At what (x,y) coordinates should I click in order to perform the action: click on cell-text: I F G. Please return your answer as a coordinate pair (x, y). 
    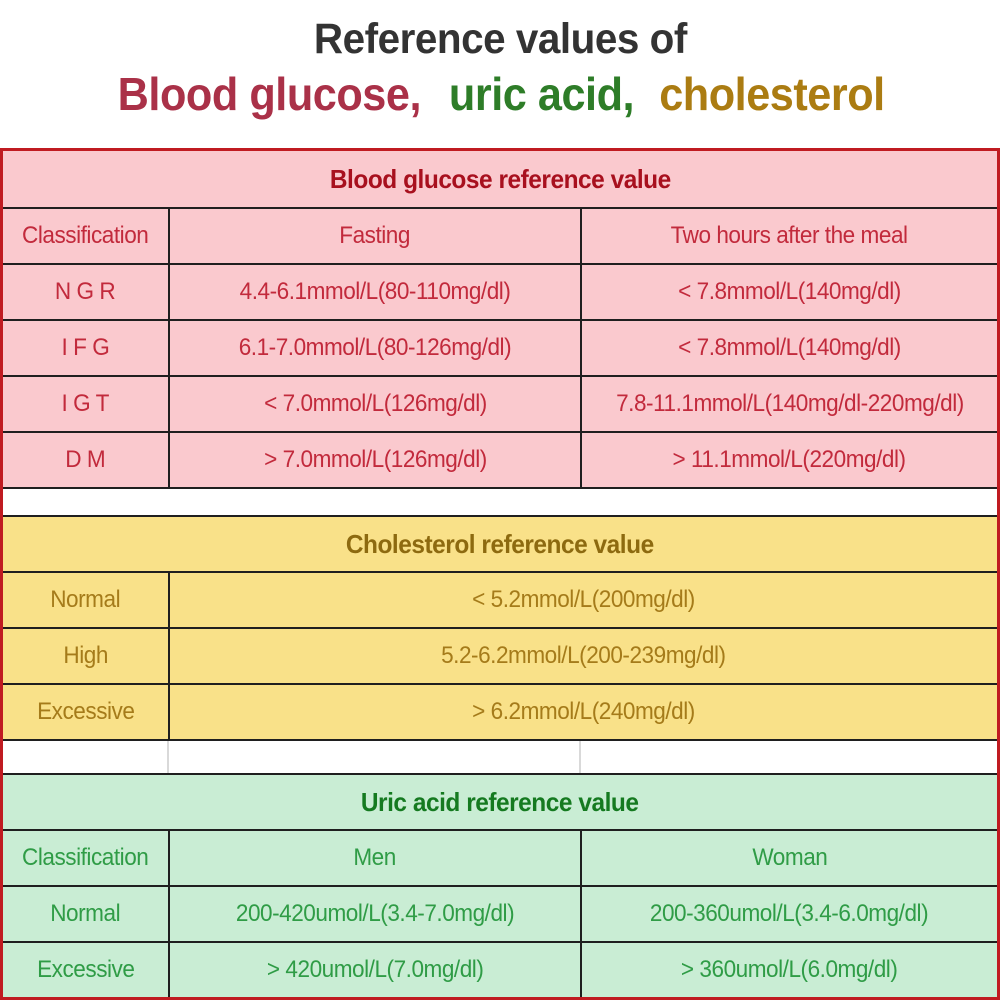
    Looking at the image, I should click on (85, 347).